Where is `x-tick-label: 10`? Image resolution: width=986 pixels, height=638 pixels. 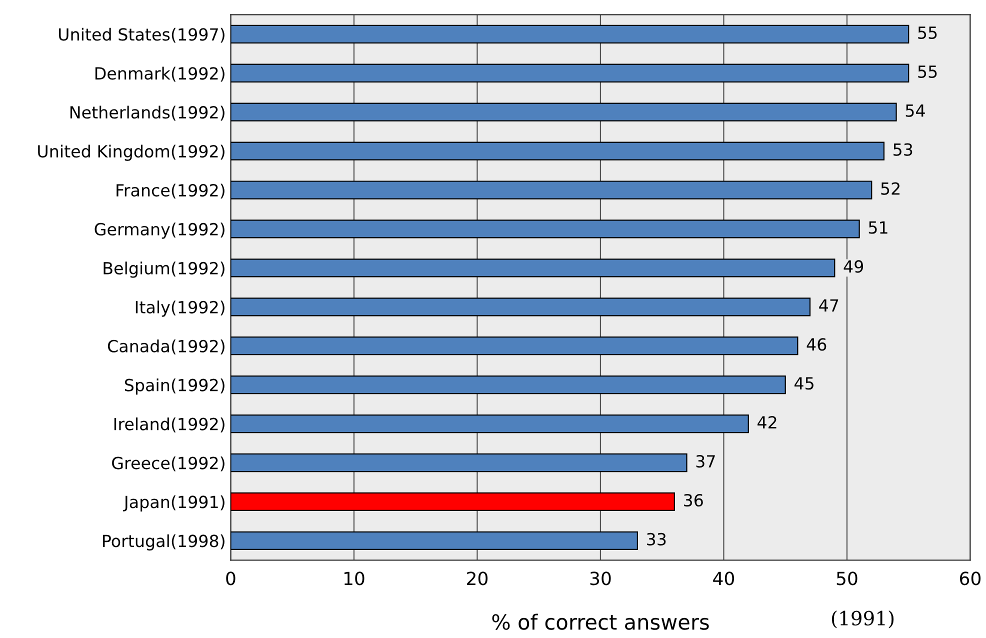 x-tick-label: 10 is located at coordinates (354, 579).